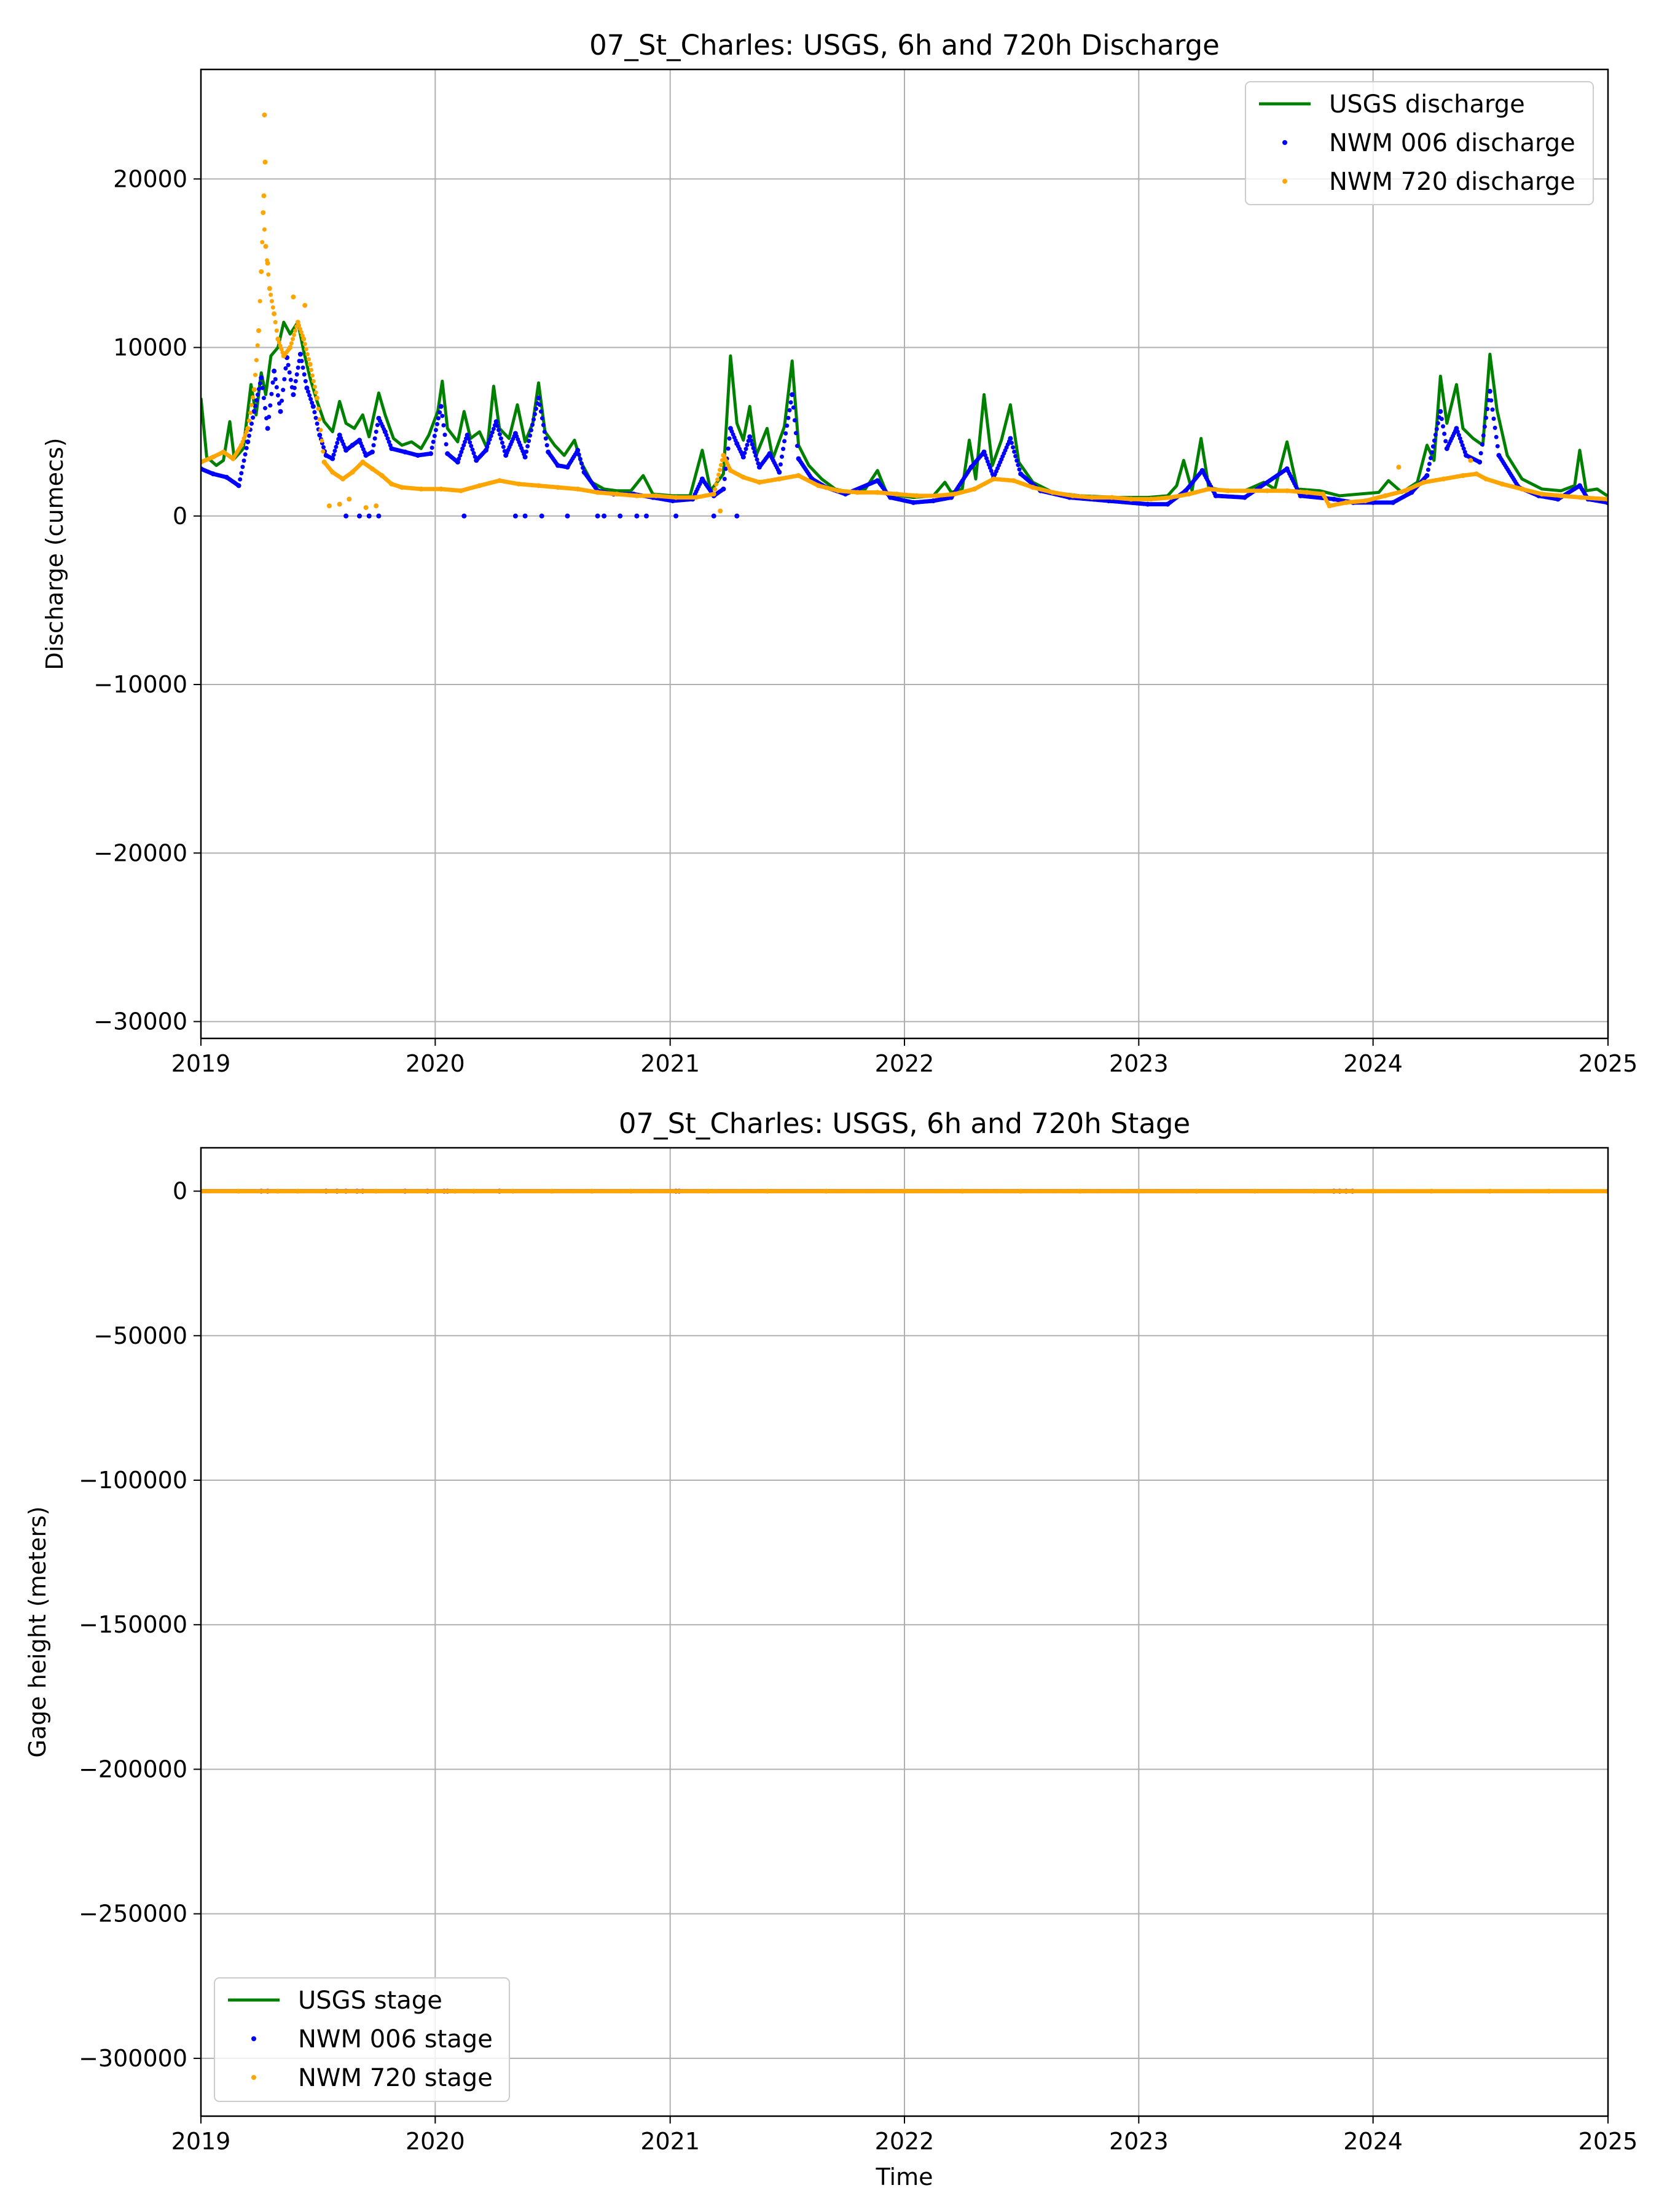  I want to click on series-usgs-discharge, so click(904, 410).